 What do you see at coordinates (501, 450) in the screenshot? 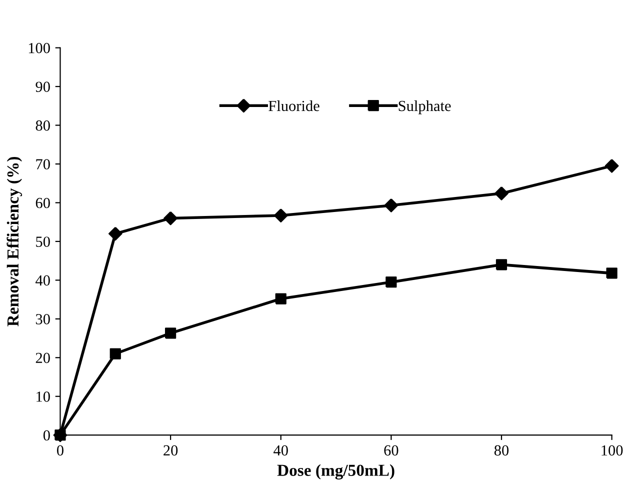
I see `x-tick-label: 80` at bounding box center [501, 450].